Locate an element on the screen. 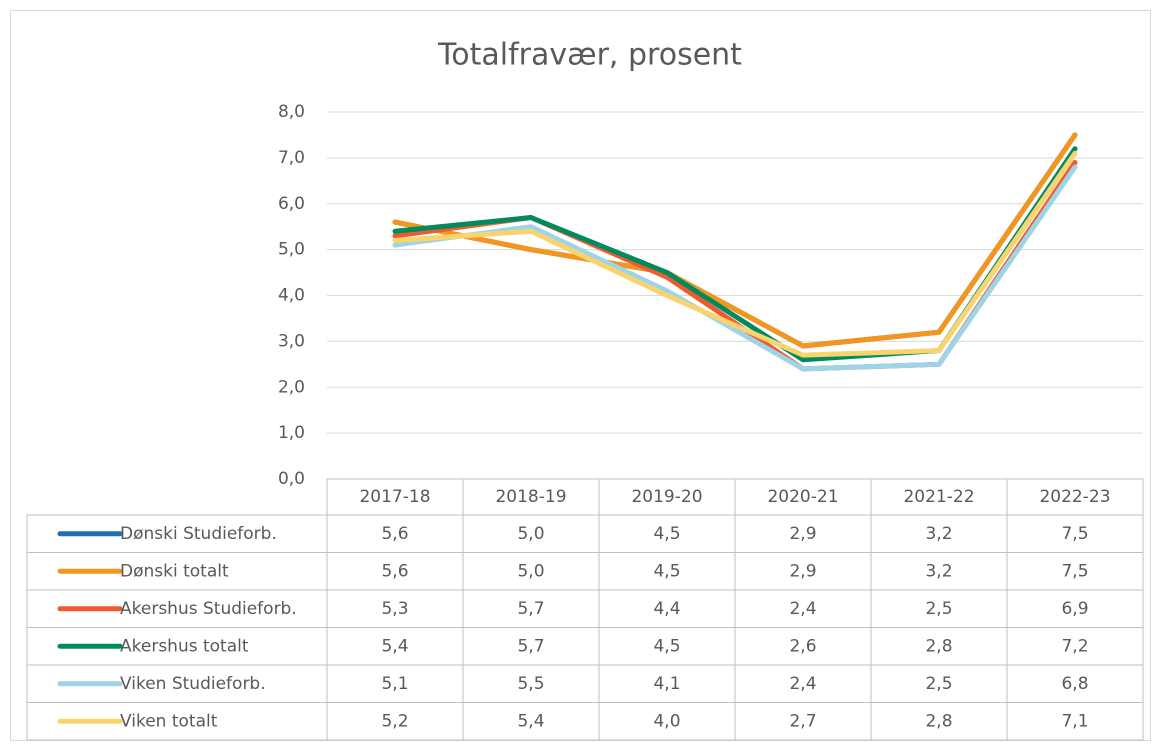 The width and height of the screenshot is (1161, 755). table-value: 6,9 is located at coordinates (1074, 609).